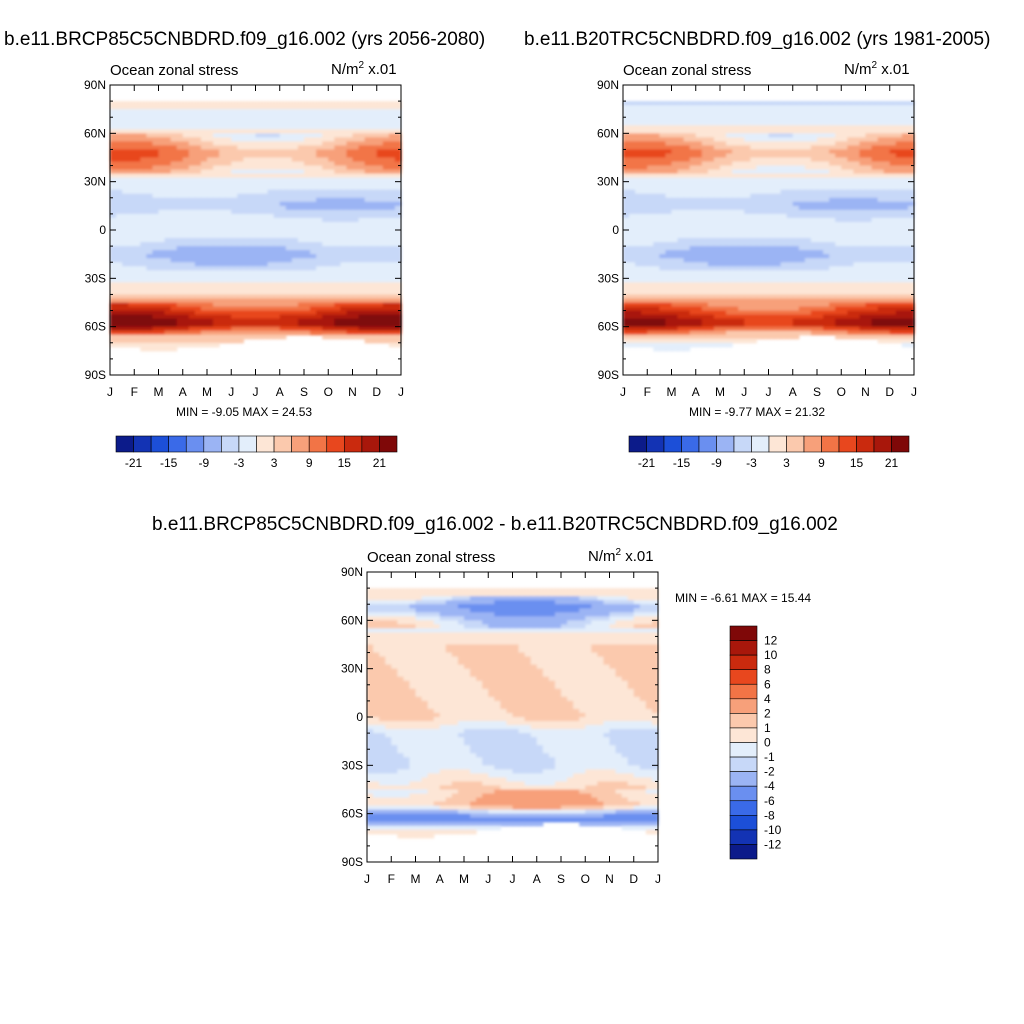  What do you see at coordinates (769, 230) in the screenshot?
I see `panel2-heatmap` at bounding box center [769, 230].